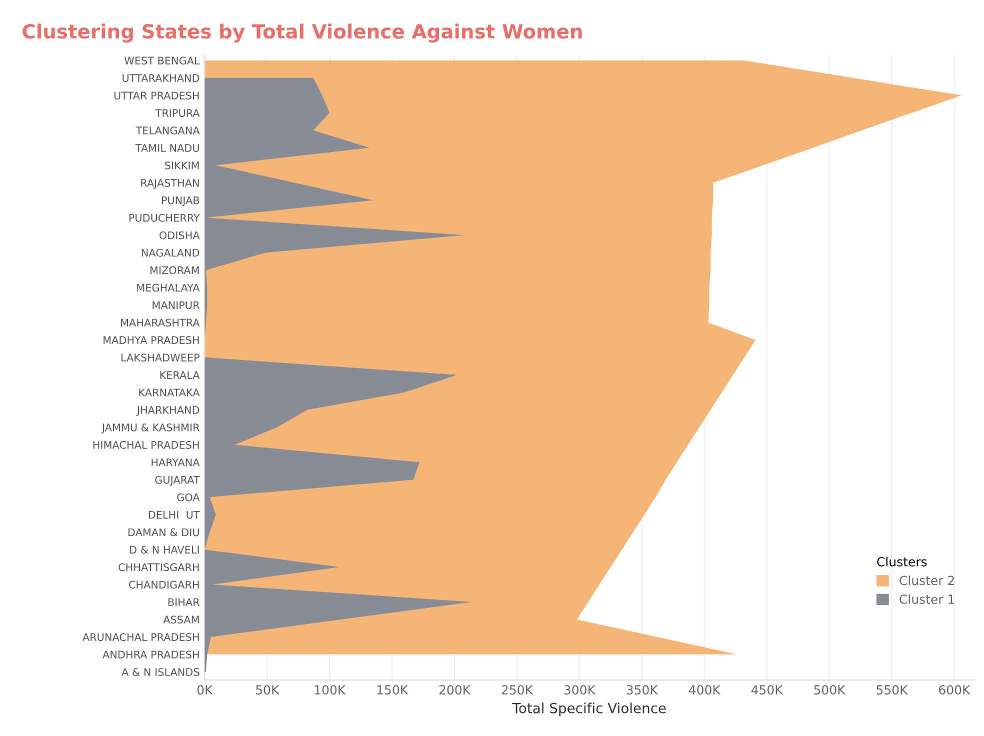  Describe the element at coordinates (518, 690) in the screenshot. I see `x-tick-label: 250K` at that location.